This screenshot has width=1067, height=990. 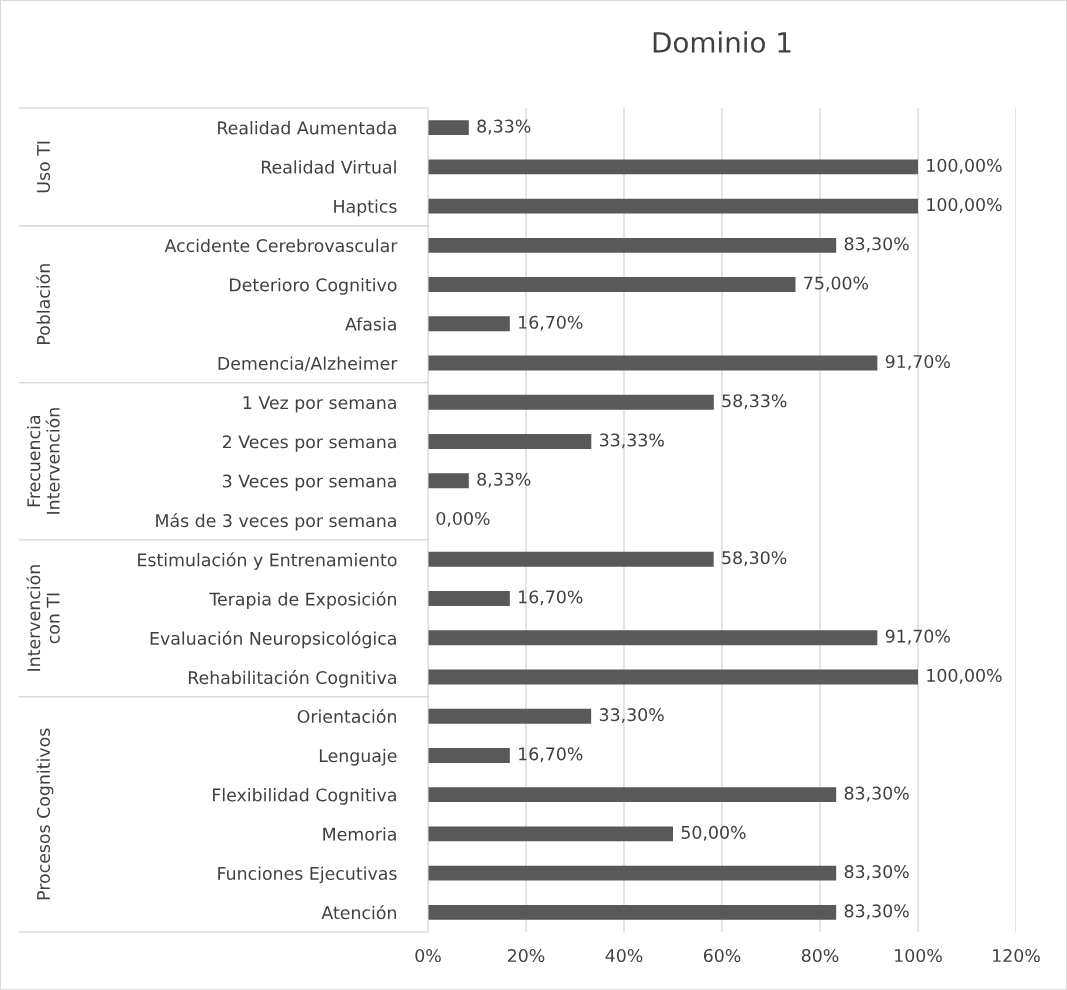 I want to click on y-tick-label: Evaluación Neuropsicológica, so click(x=273, y=639).